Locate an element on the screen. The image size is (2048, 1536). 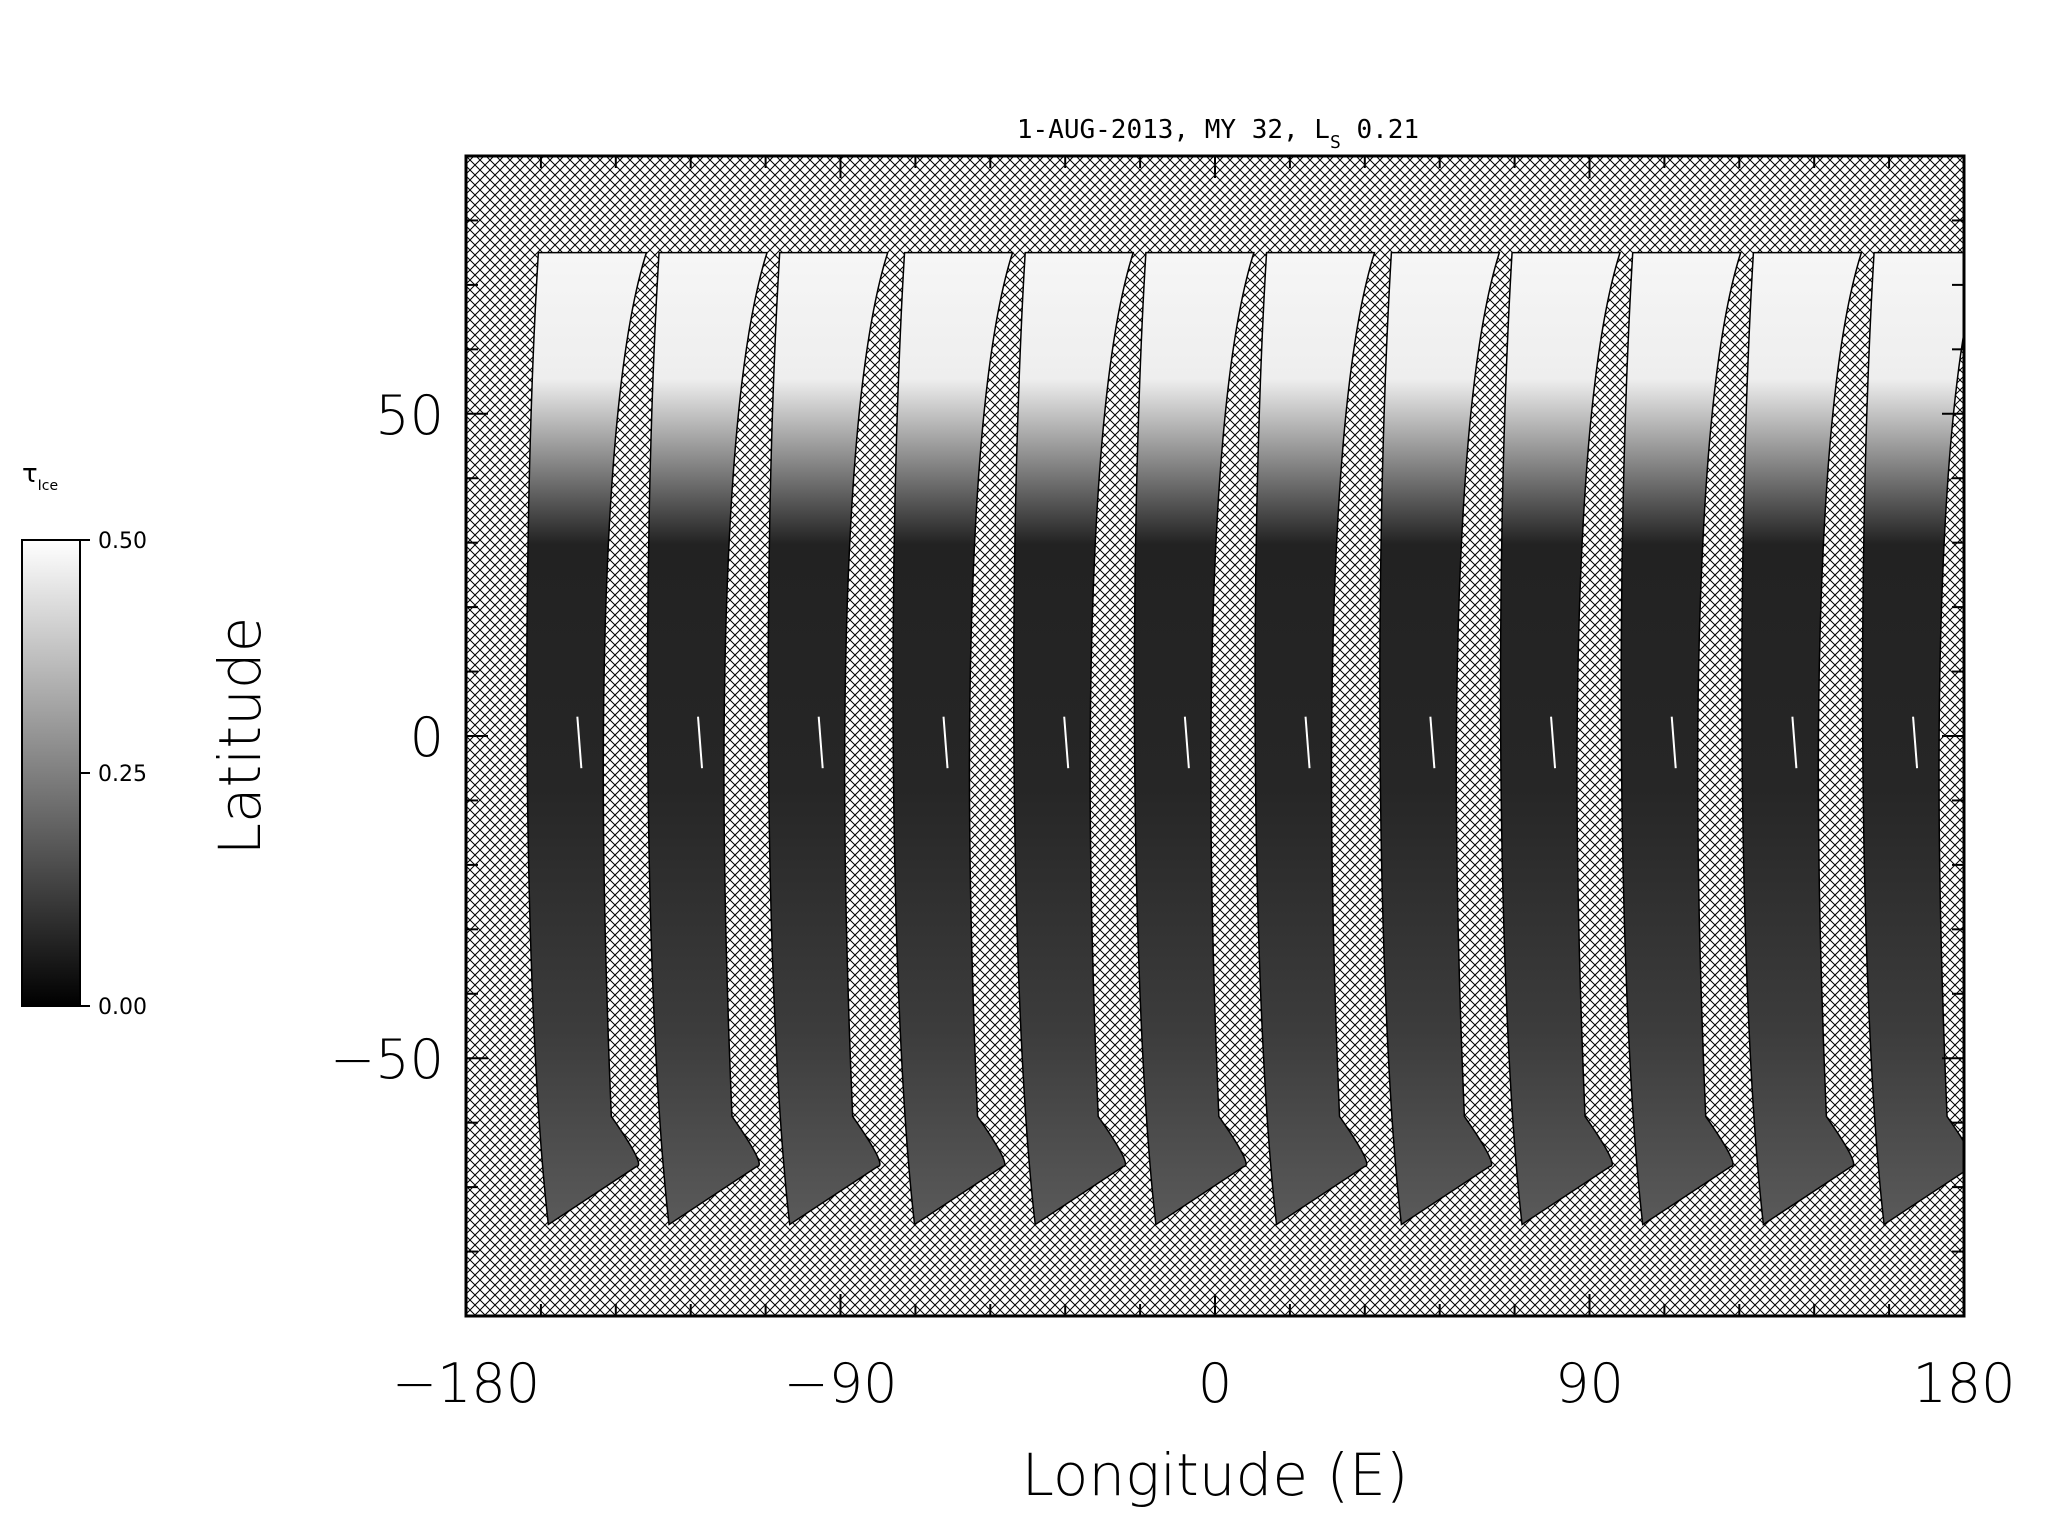
x-axis-label: Longitude (E) is located at coordinates (1215, 1475).